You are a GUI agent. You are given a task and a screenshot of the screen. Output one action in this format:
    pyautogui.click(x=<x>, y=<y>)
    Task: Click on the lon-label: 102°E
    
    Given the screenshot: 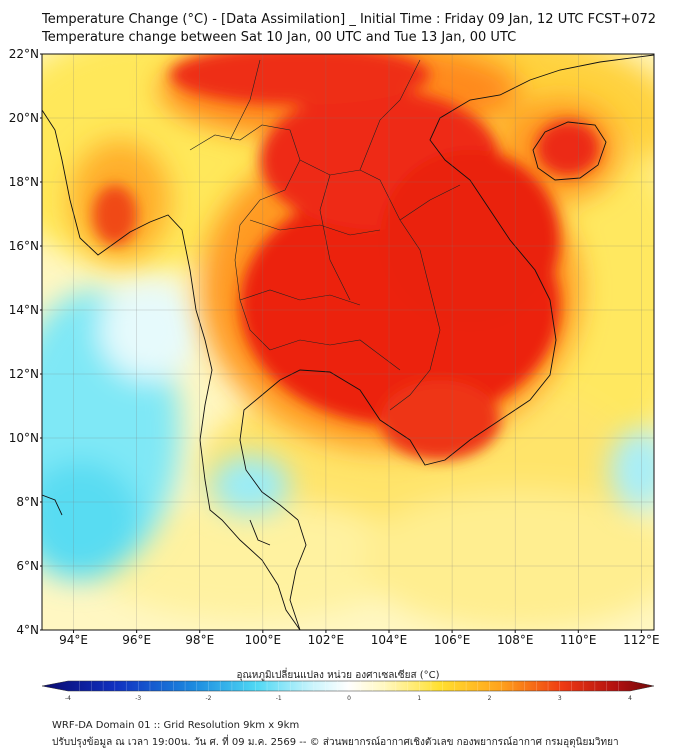 What is the action you would take?
    pyautogui.click(x=326, y=640)
    